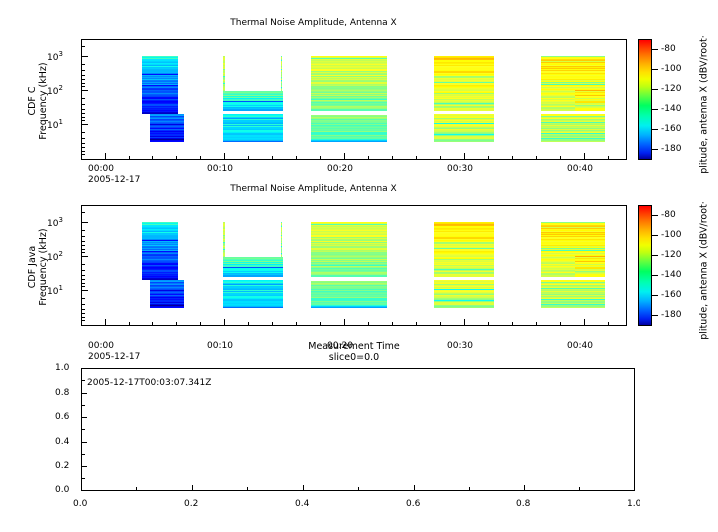 The image size is (718, 532). Describe the element at coordinates (62, 393) in the screenshot. I see `panel-empty-plot-ytick-1: 0.8` at that location.